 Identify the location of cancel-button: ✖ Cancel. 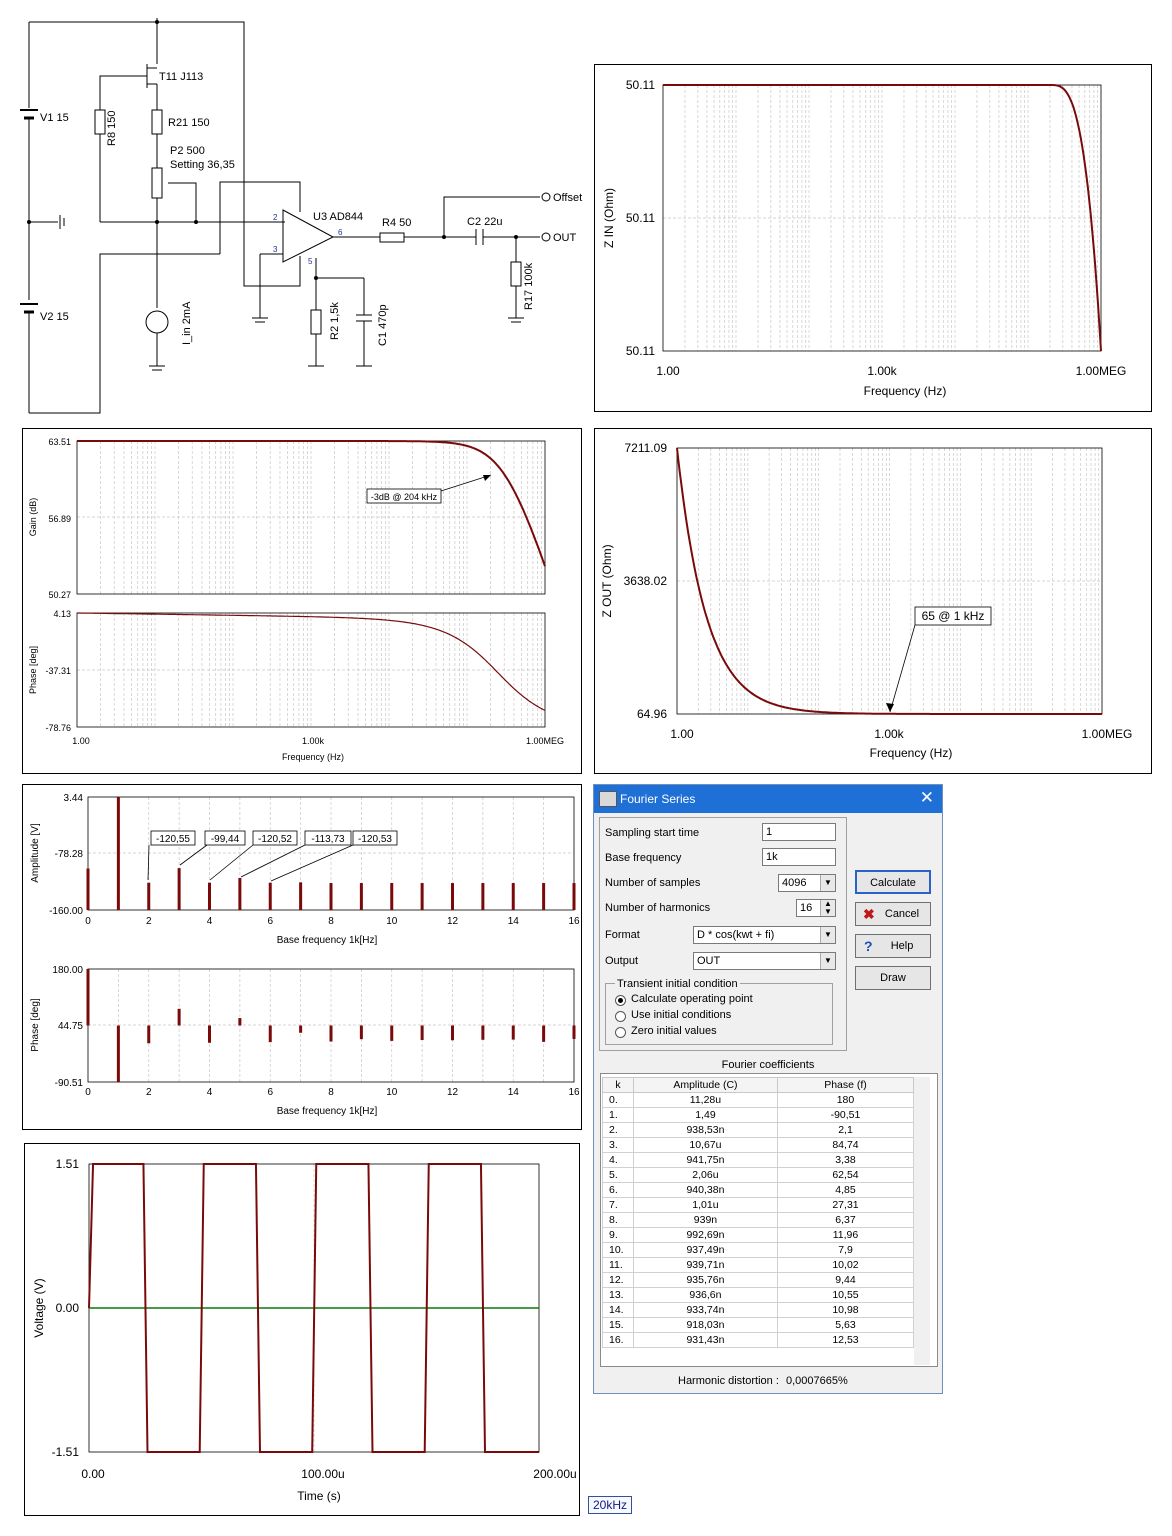
(893, 914).